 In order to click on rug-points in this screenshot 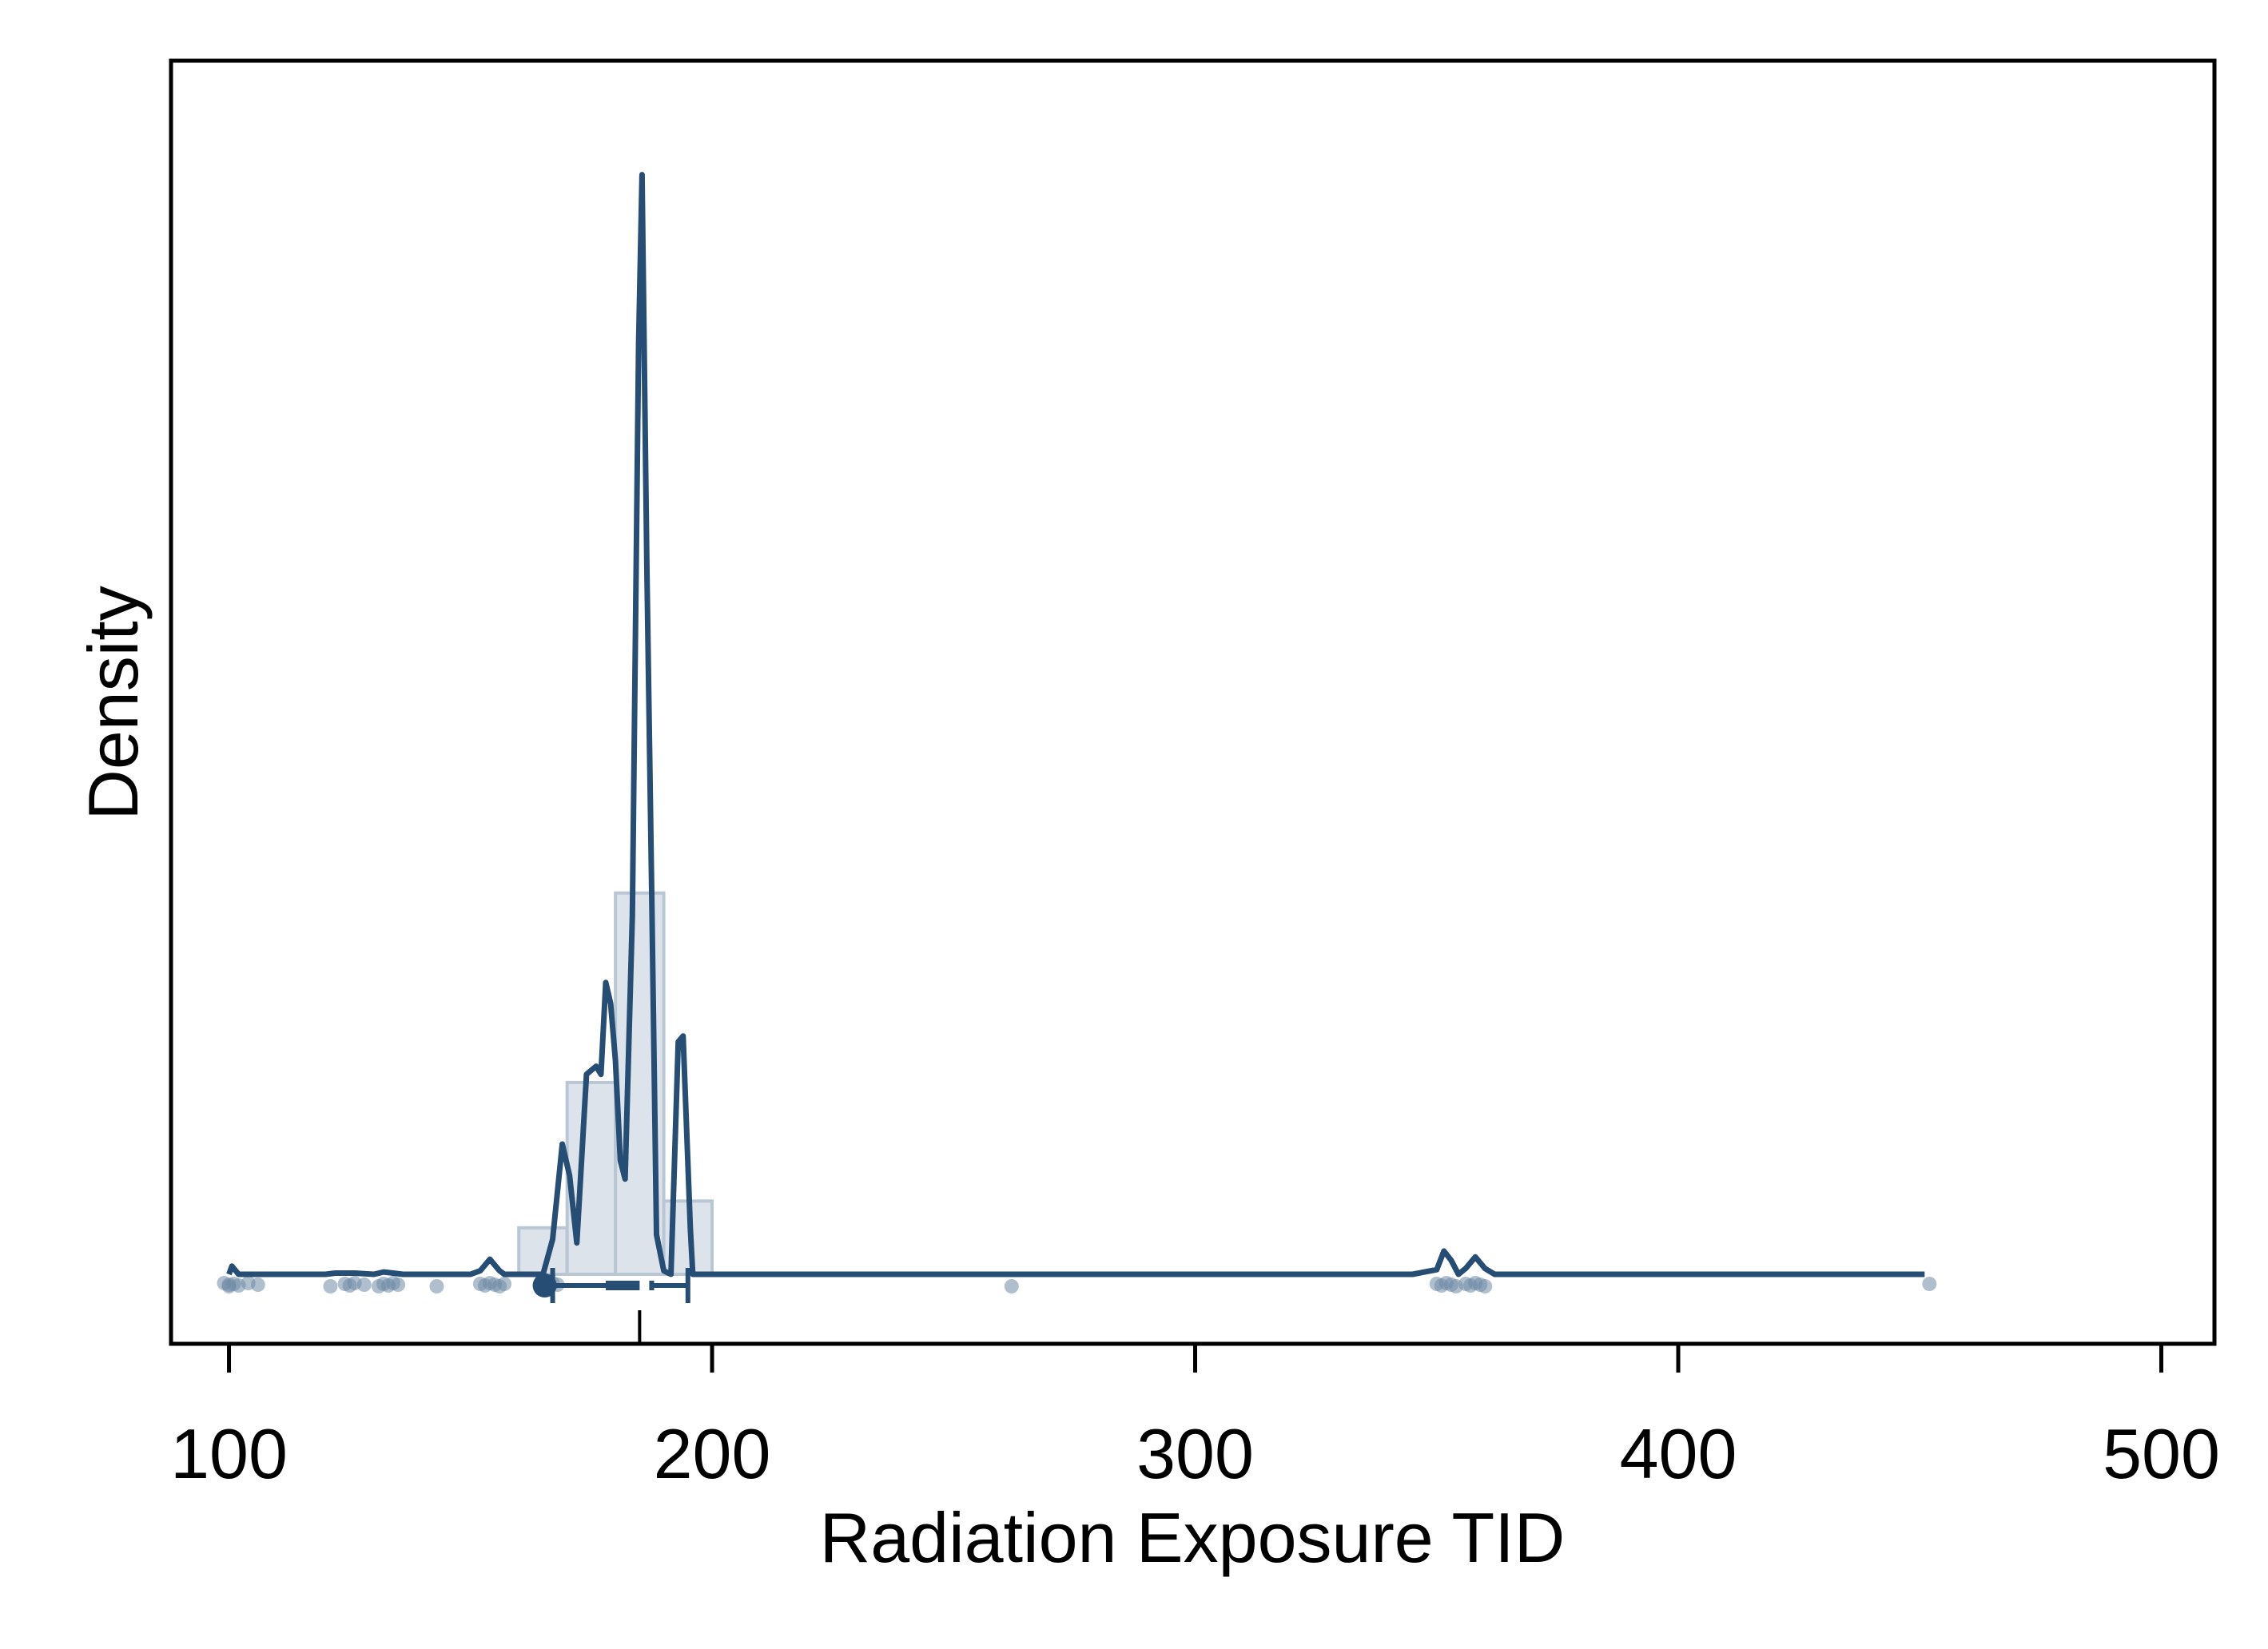, I will do `click(1077, 1284)`.